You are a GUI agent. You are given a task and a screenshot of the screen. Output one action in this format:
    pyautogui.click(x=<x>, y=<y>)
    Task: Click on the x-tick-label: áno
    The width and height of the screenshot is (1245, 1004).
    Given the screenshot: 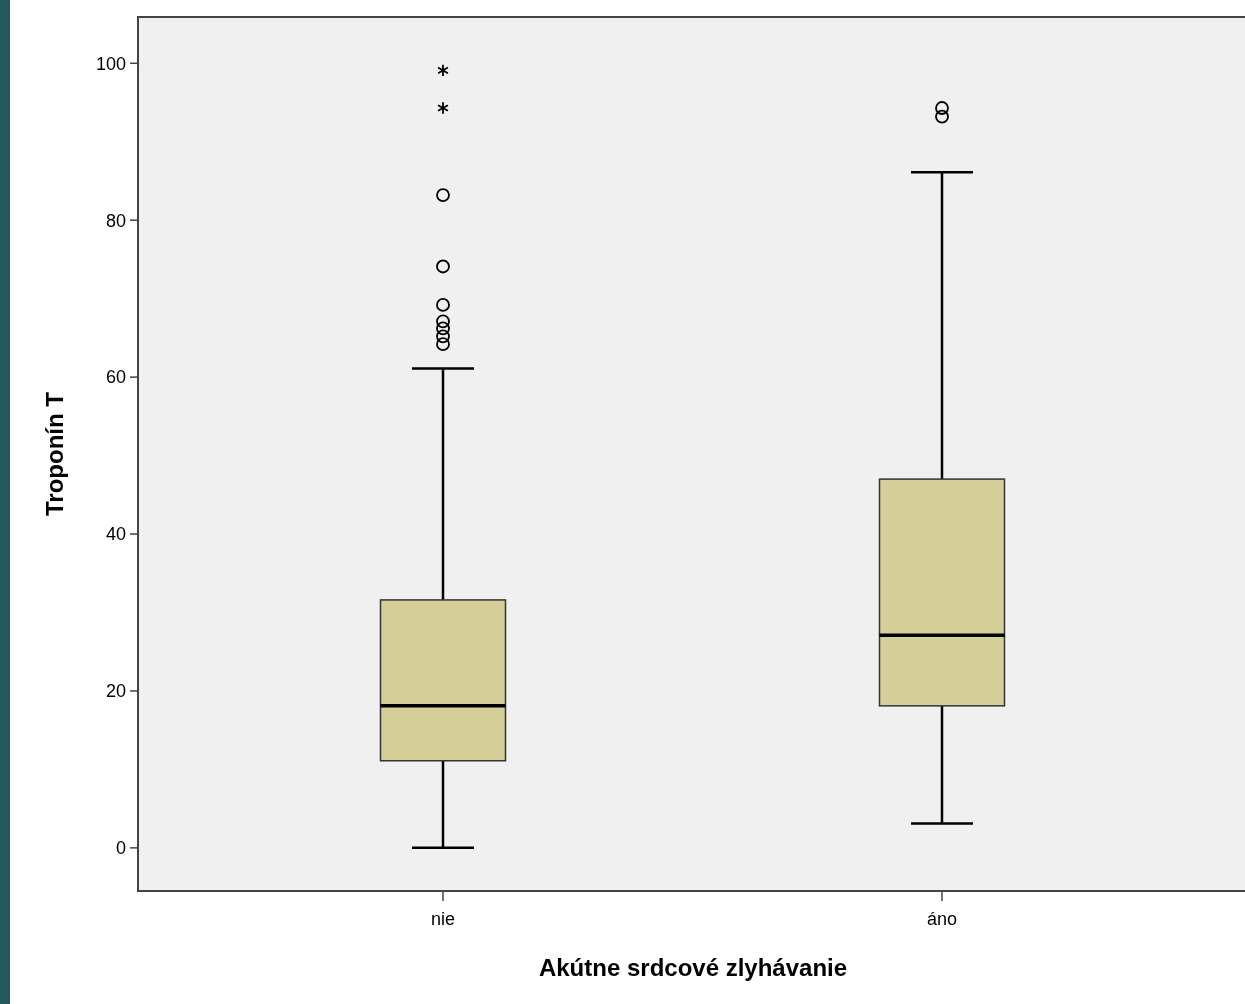 What is the action you would take?
    pyautogui.click(x=942, y=919)
    